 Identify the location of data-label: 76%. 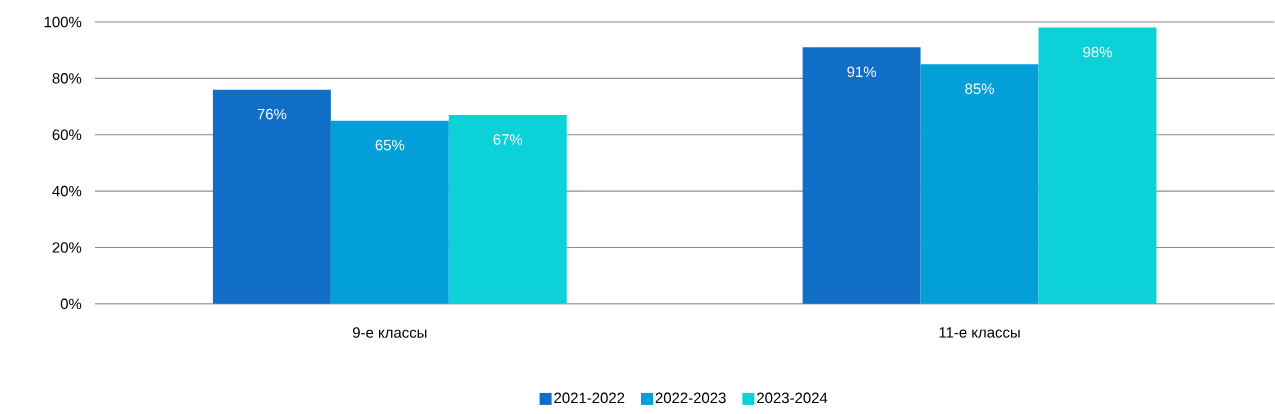
(272, 114).